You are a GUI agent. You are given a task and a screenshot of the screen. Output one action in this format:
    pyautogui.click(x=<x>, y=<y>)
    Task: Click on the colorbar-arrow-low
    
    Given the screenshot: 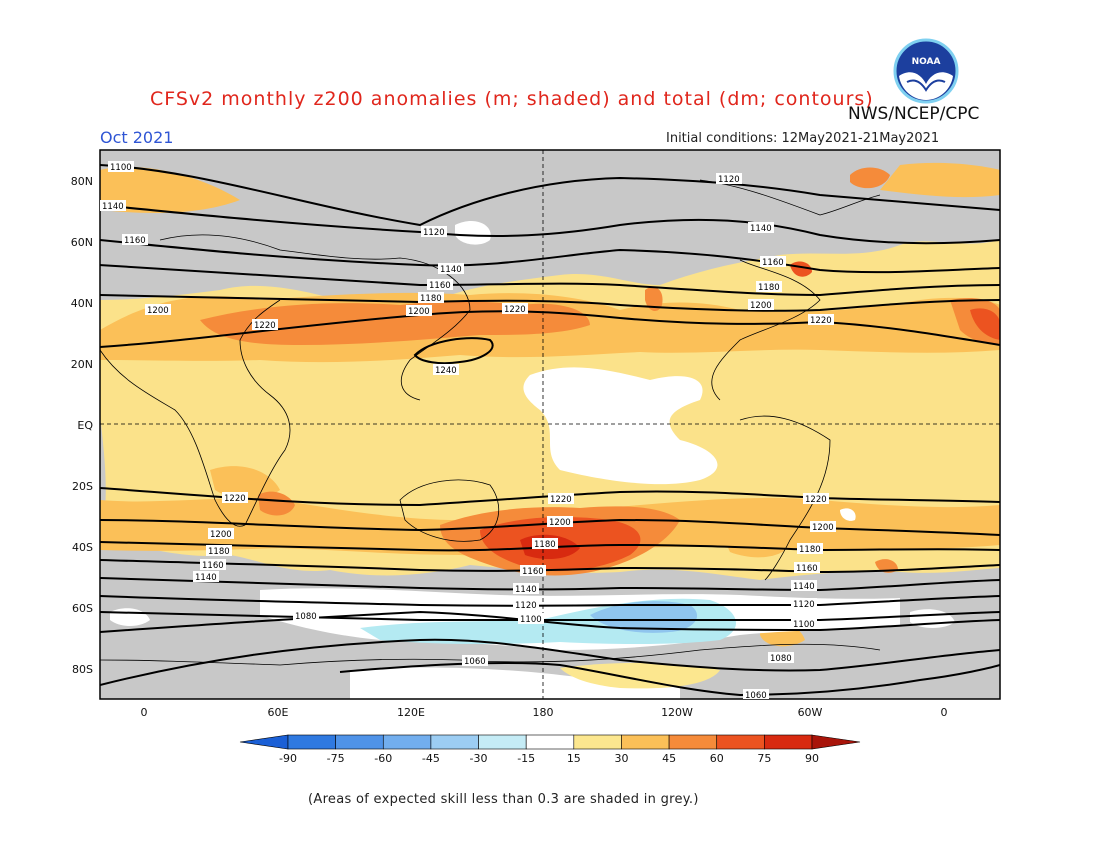 What is the action you would take?
    pyautogui.click(x=264, y=742)
    